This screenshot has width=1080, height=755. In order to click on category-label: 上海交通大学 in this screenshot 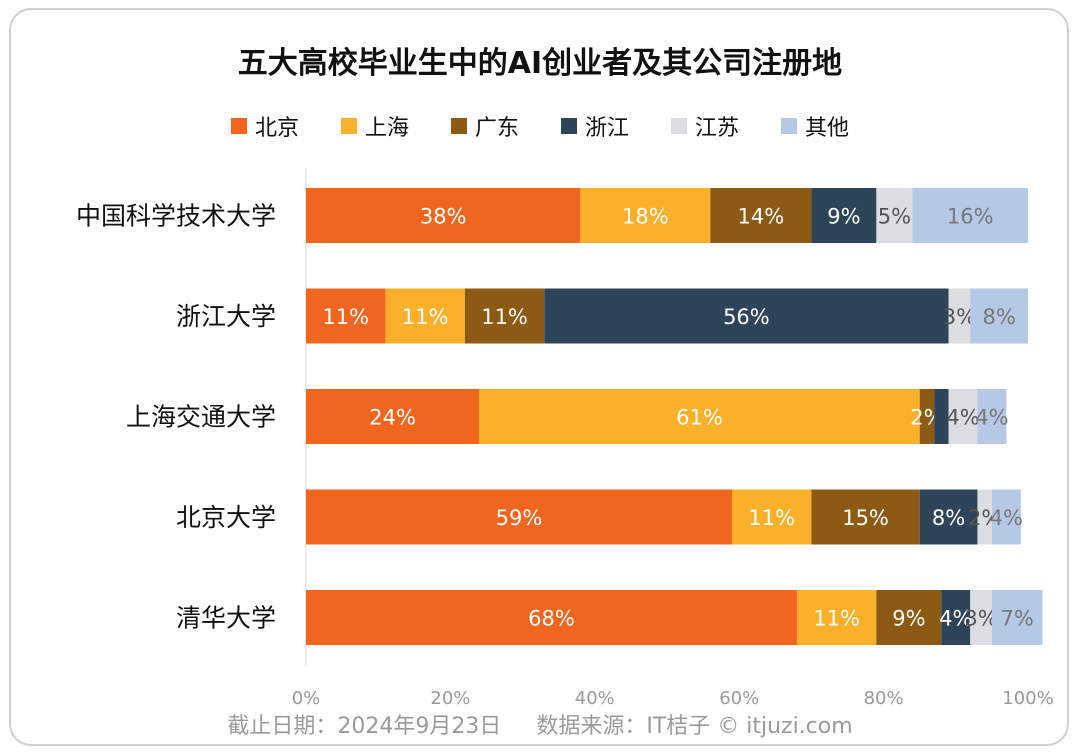, I will do `click(201, 417)`.